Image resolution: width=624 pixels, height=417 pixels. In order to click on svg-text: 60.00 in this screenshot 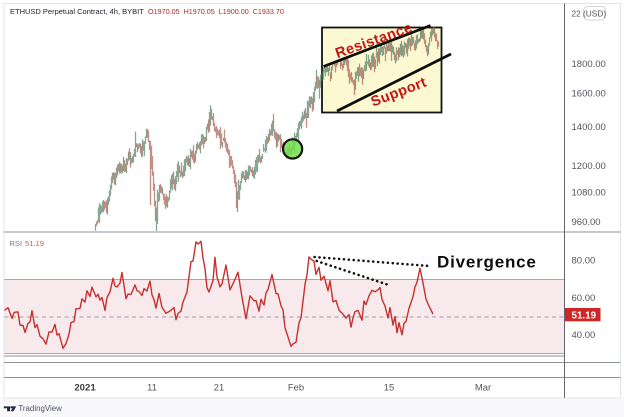, I will do `click(584, 298)`.